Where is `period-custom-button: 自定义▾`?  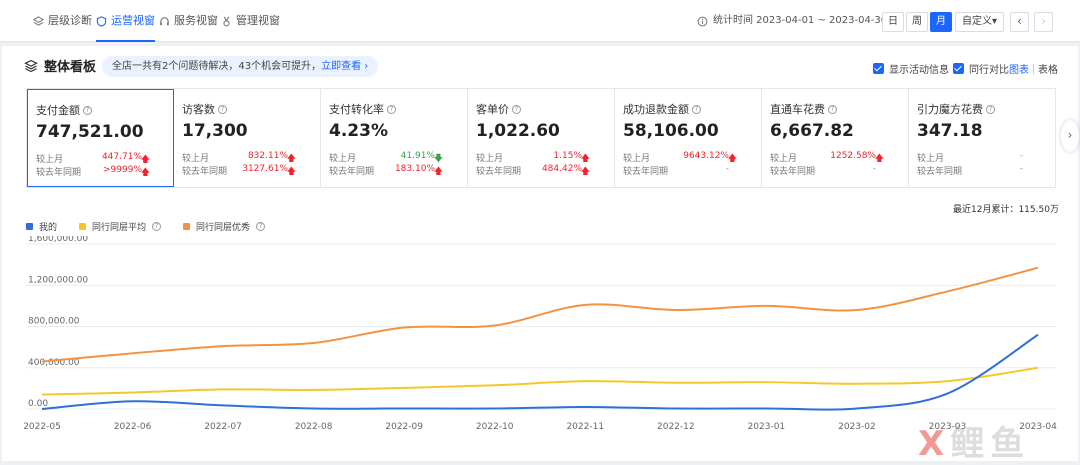 period-custom-button: 自定义▾ is located at coordinates (979, 22).